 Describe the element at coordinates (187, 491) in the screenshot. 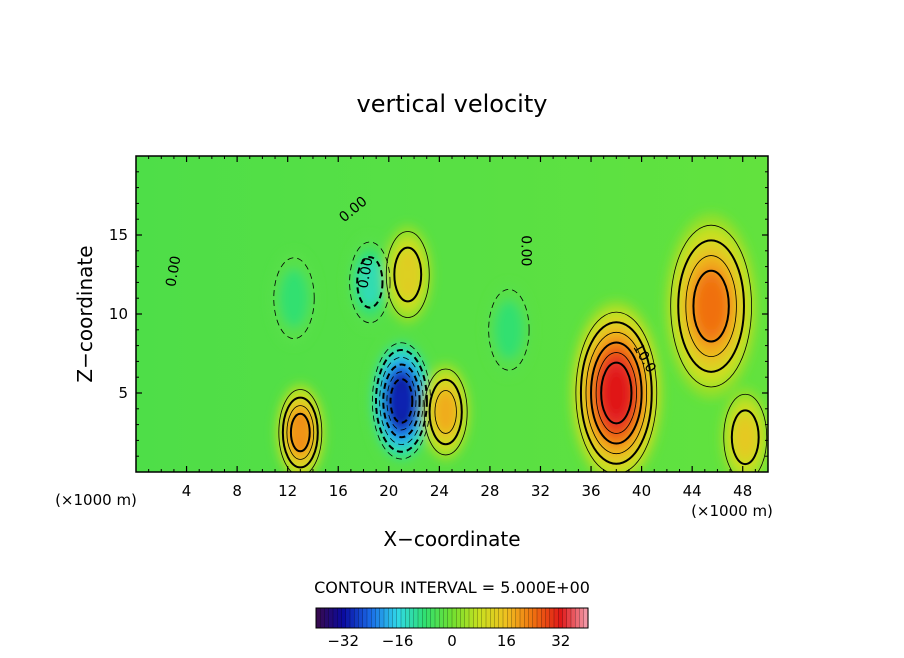

I see `x-tick-label: 4` at that location.